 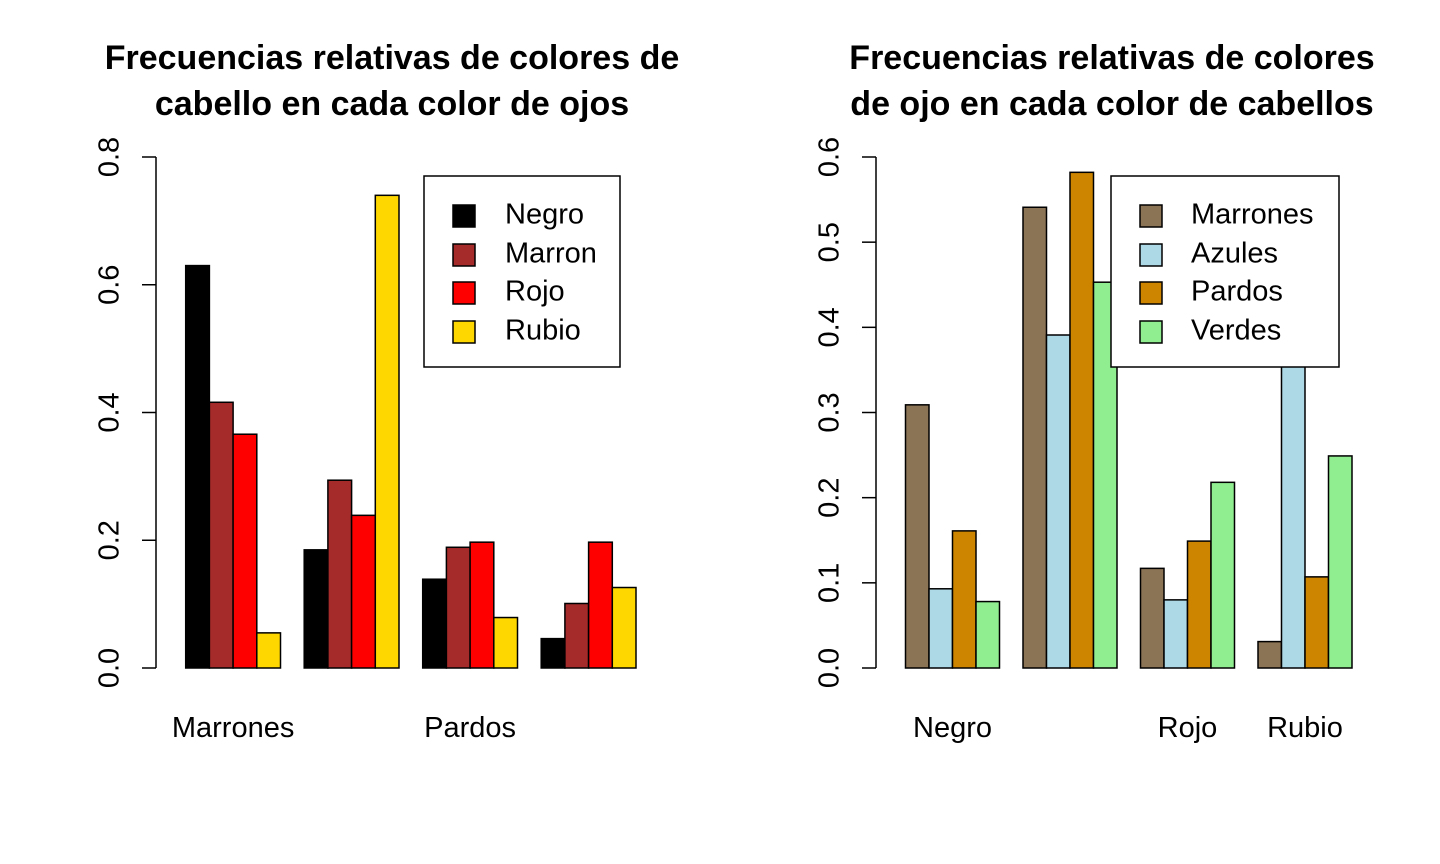 What do you see at coordinates (1305, 728) in the screenshot?
I see `x-category-label: Rubio` at bounding box center [1305, 728].